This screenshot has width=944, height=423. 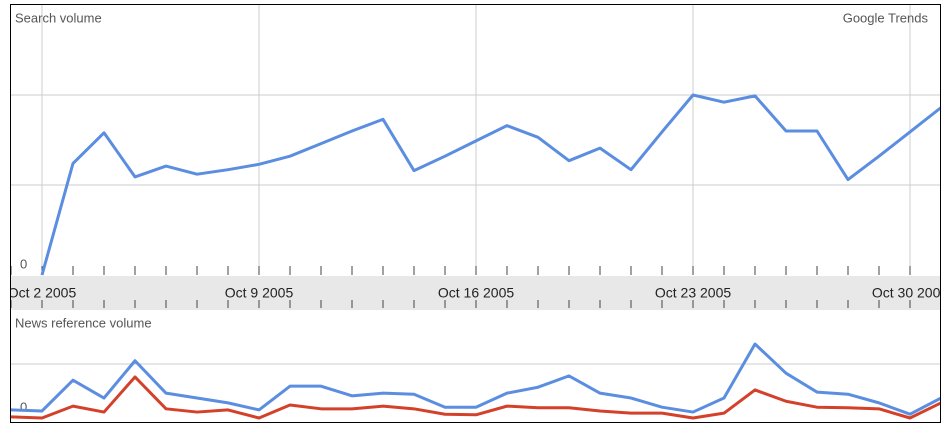 What do you see at coordinates (259, 293) in the screenshot?
I see `x-tick-label: Oct 9 2005` at bounding box center [259, 293].